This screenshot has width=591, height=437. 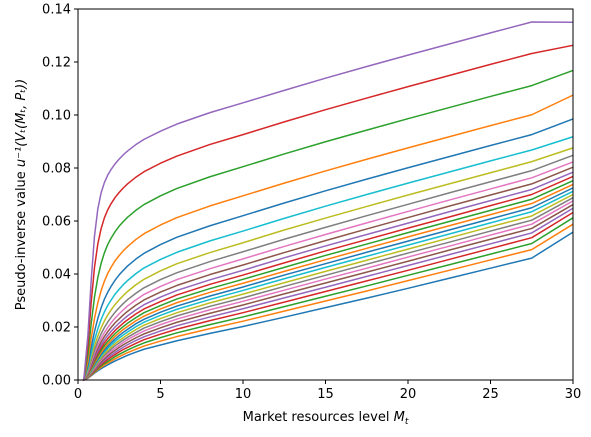 I want to click on x-axis-label-subscript: t, so click(x=407, y=422).